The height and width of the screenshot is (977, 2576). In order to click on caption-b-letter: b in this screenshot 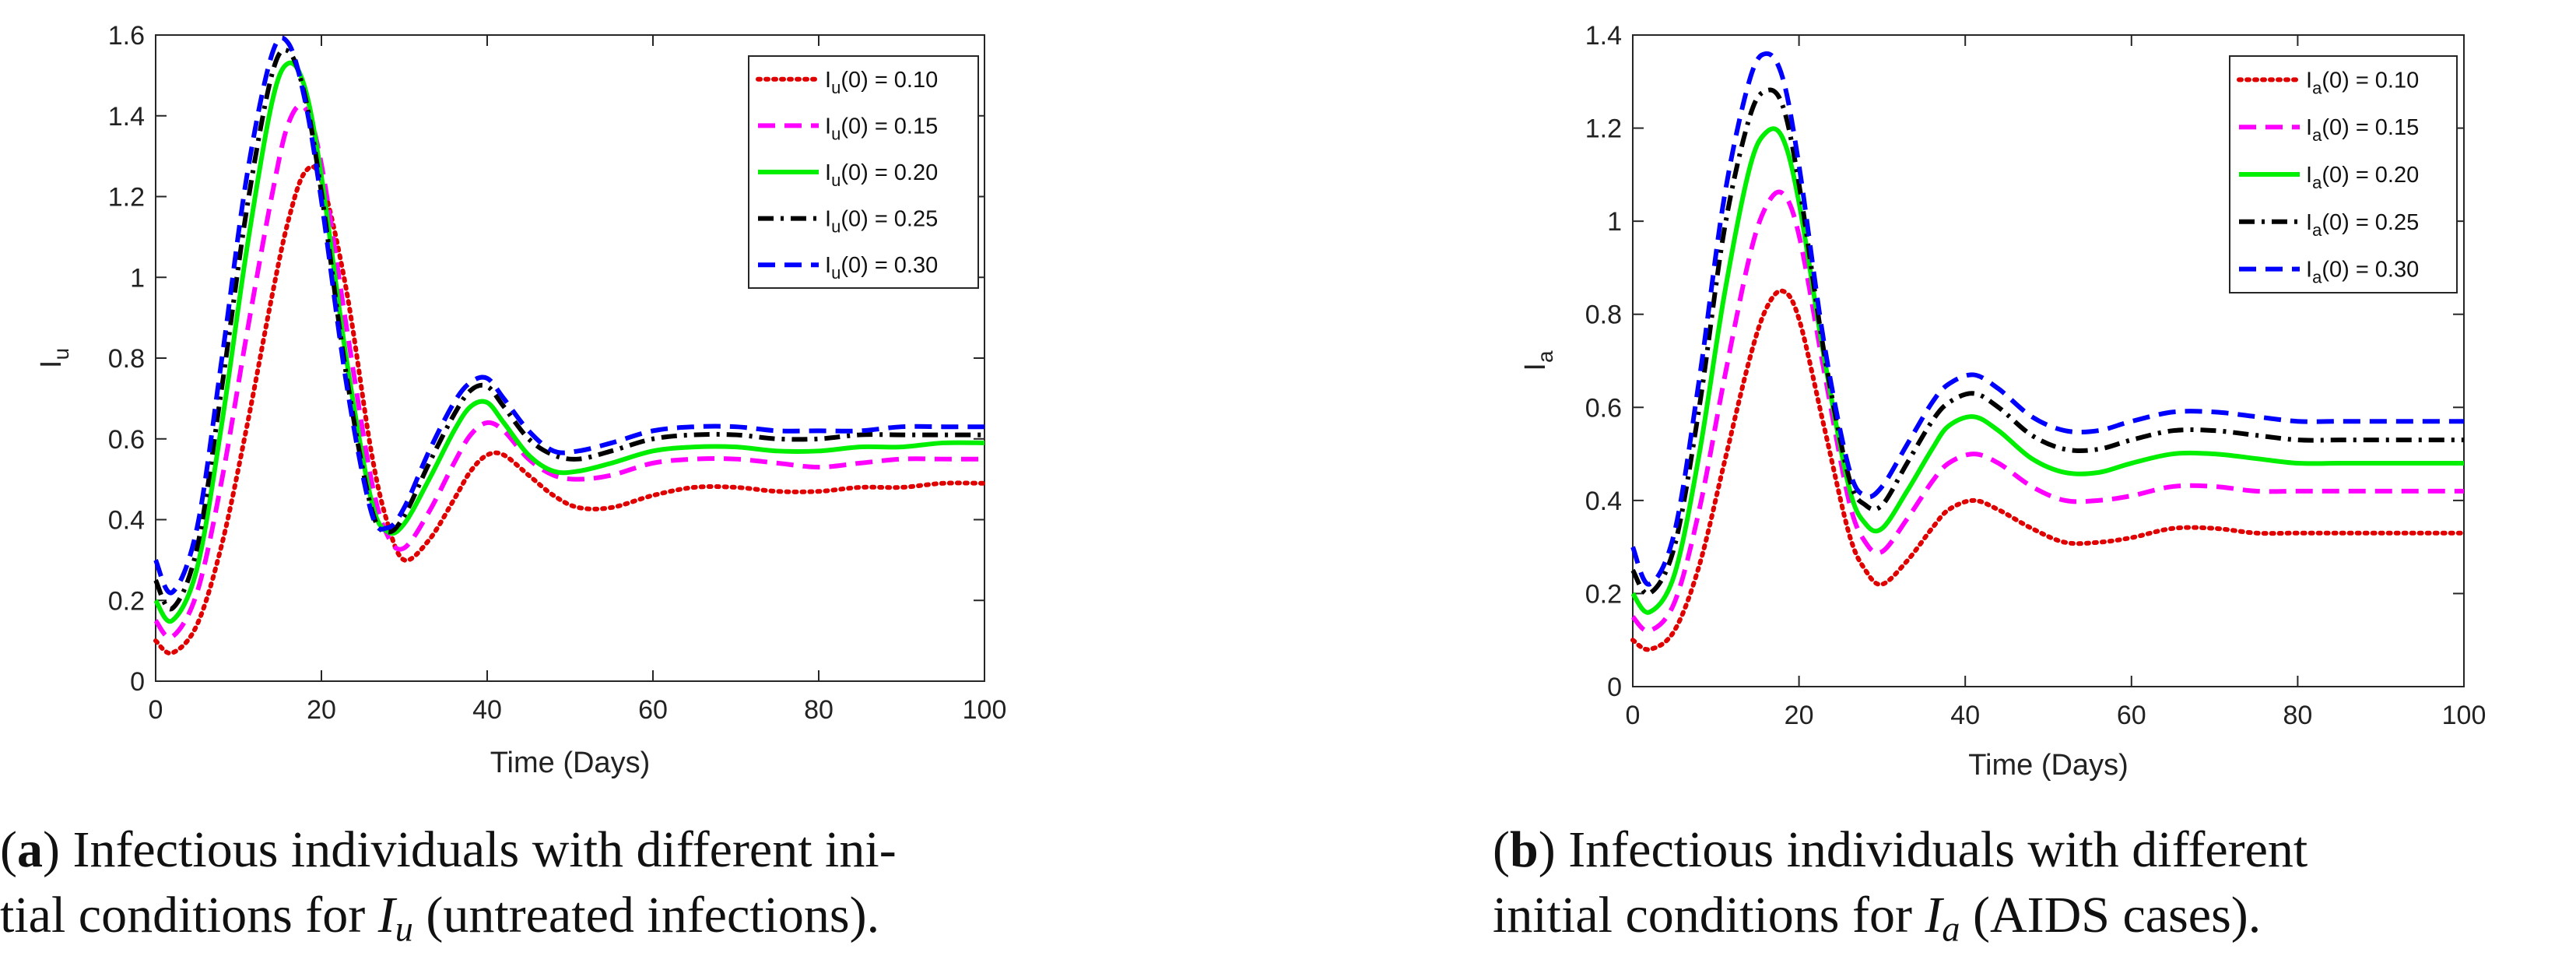, I will do `click(1524, 849)`.